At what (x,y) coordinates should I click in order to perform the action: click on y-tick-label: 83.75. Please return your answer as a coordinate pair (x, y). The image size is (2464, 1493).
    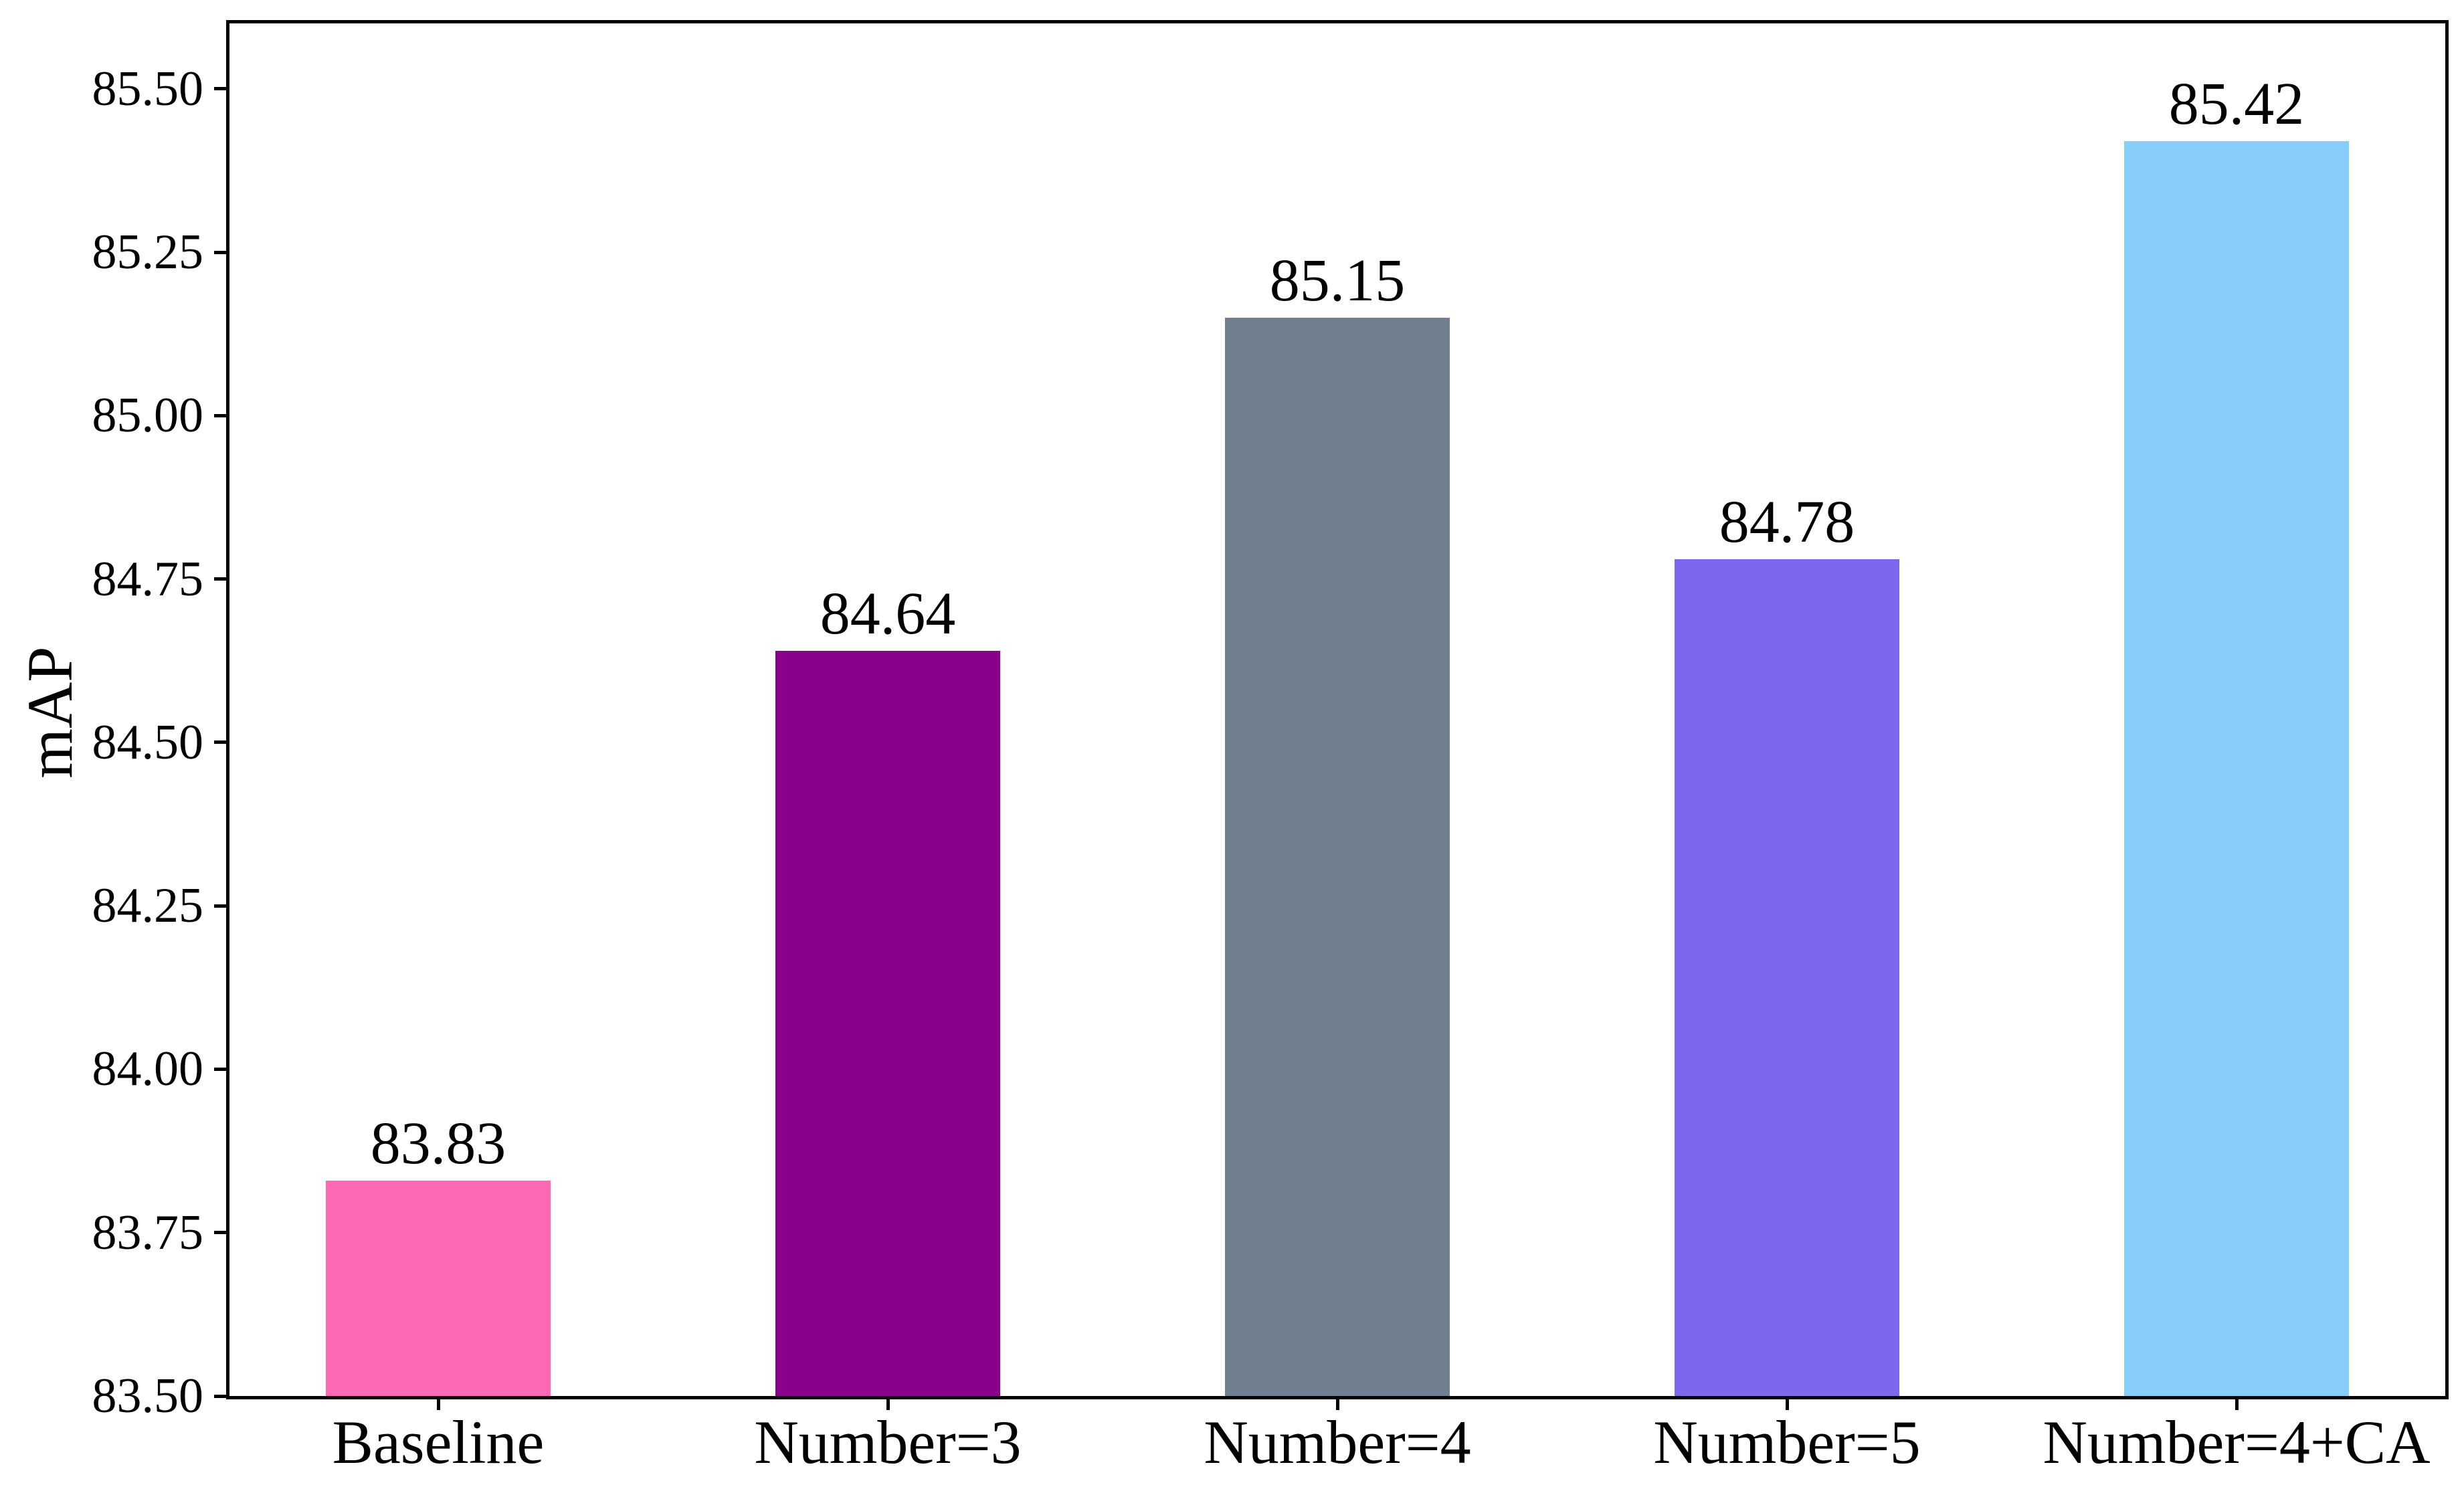
    Looking at the image, I should click on (148, 1232).